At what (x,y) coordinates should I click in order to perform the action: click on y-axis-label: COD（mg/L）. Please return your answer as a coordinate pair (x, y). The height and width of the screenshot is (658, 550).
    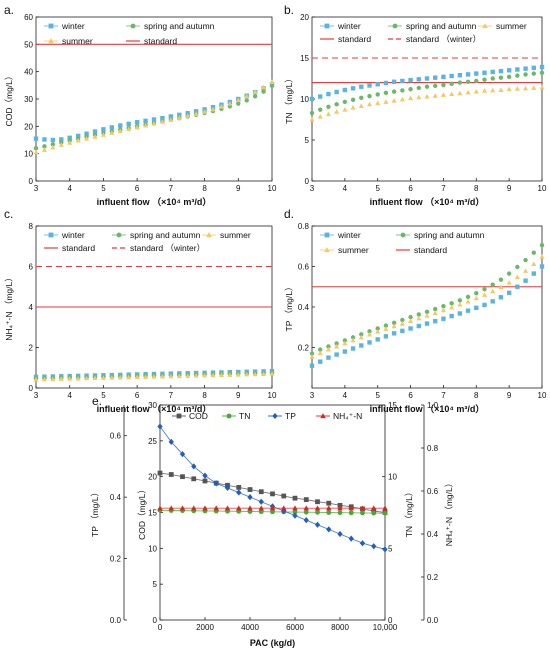
    Looking at the image, I should click on (142, 512).